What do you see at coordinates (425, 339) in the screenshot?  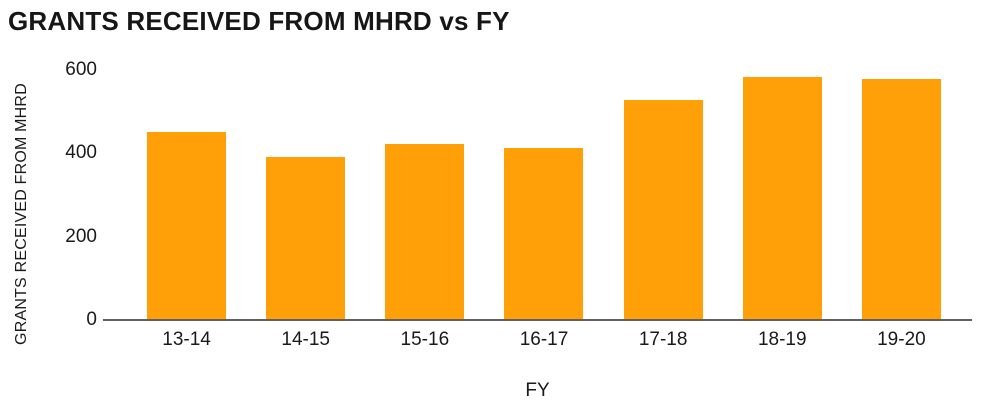 I see `x-tick-label-15-16: 15-16` at bounding box center [425, 339].